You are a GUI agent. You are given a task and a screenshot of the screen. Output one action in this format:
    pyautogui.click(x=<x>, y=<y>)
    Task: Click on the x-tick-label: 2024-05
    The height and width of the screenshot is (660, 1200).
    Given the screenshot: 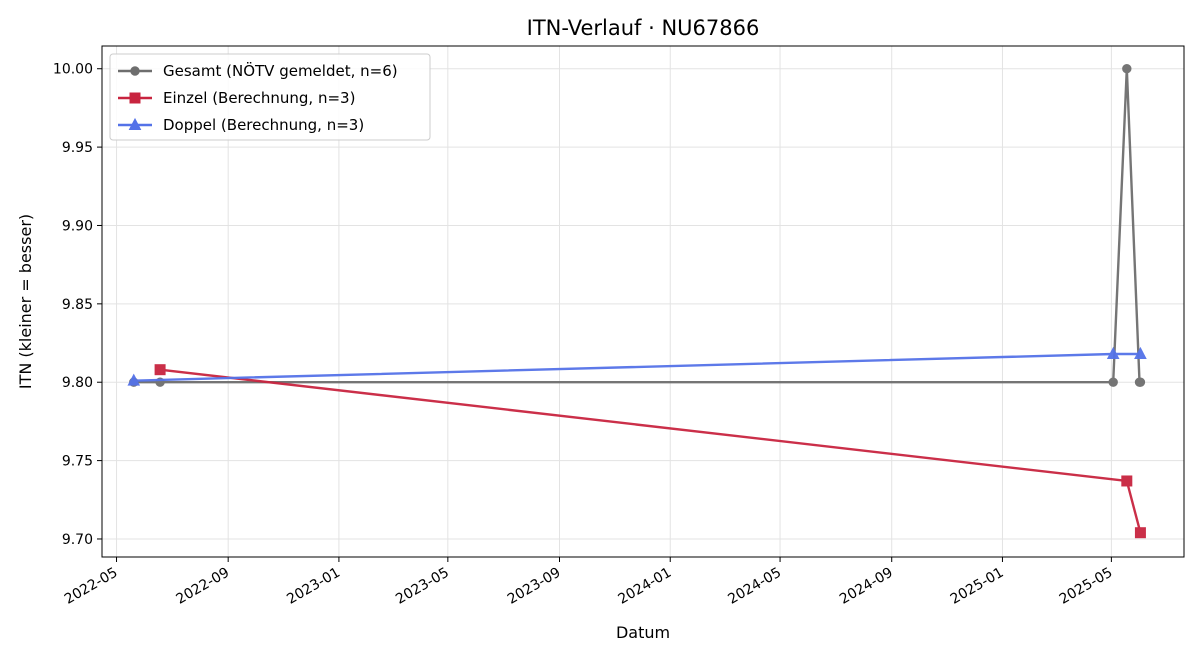 What is the action you would take?
    pyautogui.click(x=754, y=586)
    